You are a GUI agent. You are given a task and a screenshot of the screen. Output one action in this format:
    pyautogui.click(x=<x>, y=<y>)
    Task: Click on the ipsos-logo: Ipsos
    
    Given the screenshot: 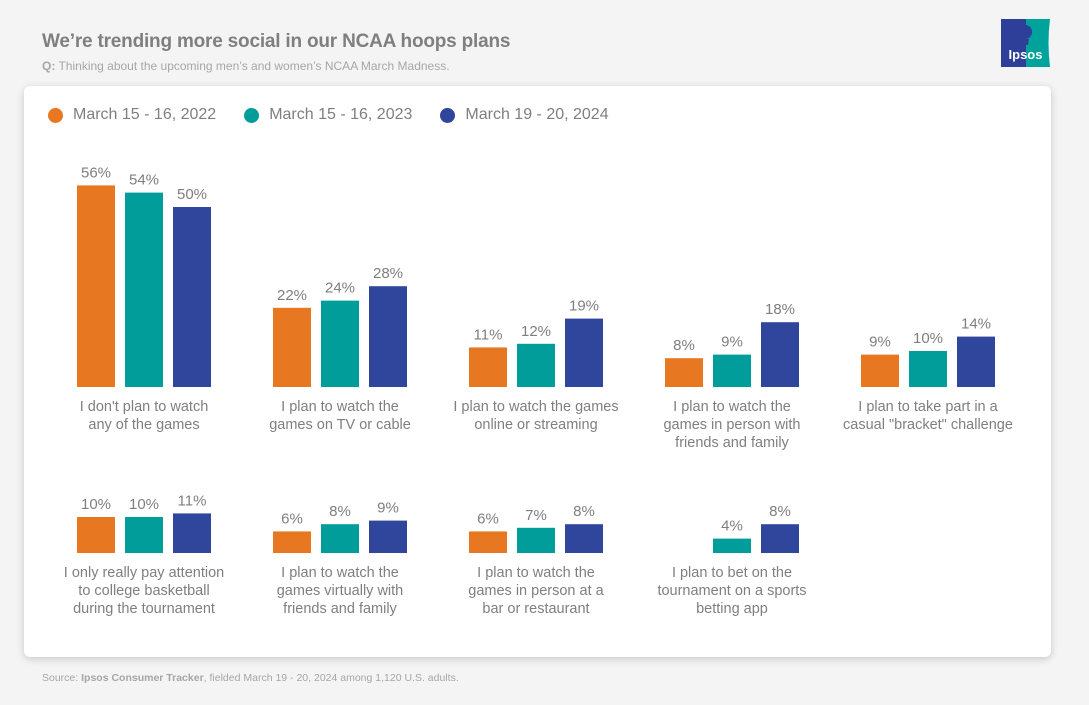 What is the action you would take?
    pyautogui.click(x=1025, y=43)
    